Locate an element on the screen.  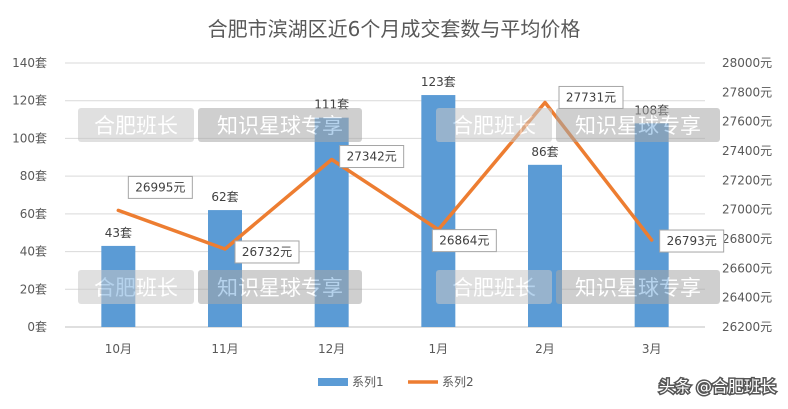
left-tick-label: 120套 is located at coordinates (29, 101).